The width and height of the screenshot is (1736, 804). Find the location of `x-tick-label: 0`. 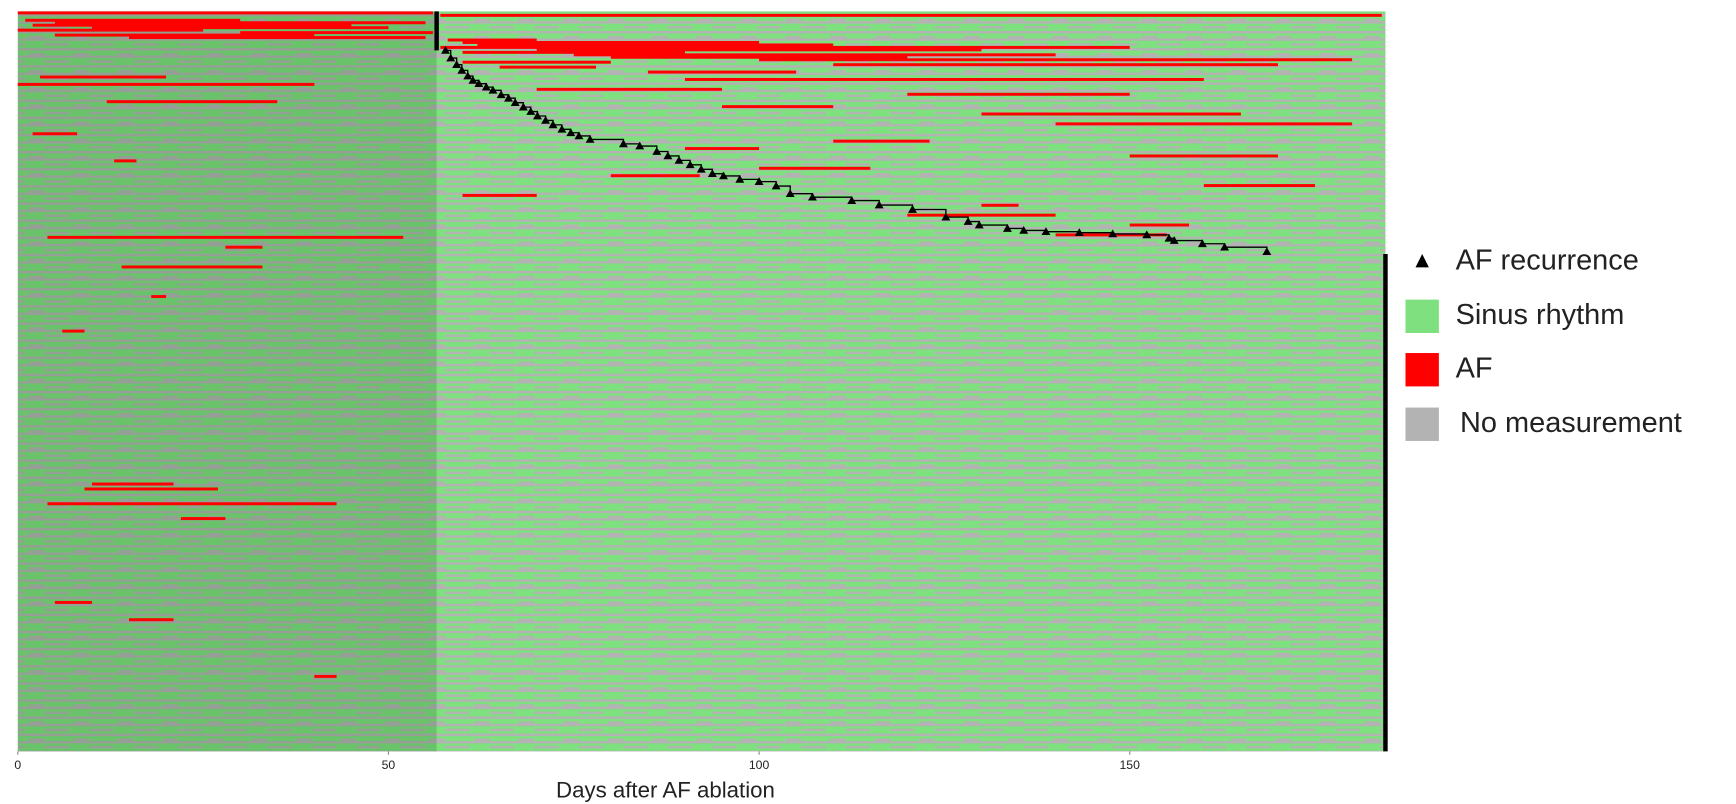

x-tick-label: 0 is located at coordinates (17, 765).